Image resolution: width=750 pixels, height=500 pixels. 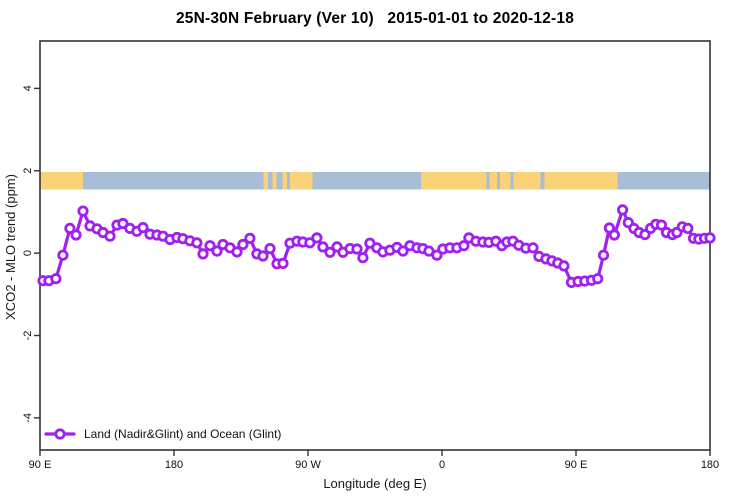 What do you see at coordinates (28, 171) in the screenshot?
I see `svg-text: 2` at bounding box center [28, 171].